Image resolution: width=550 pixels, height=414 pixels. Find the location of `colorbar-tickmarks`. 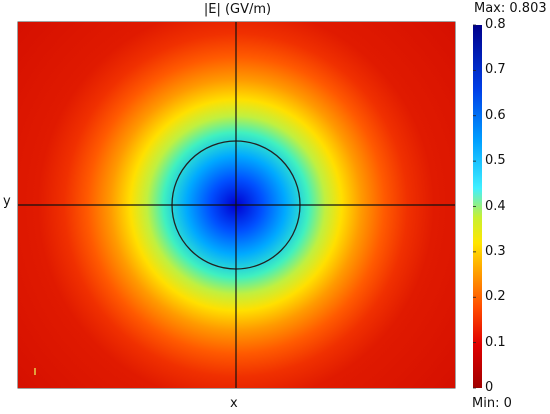

colorbar-tickmarks is located at coordinates (474, 206).